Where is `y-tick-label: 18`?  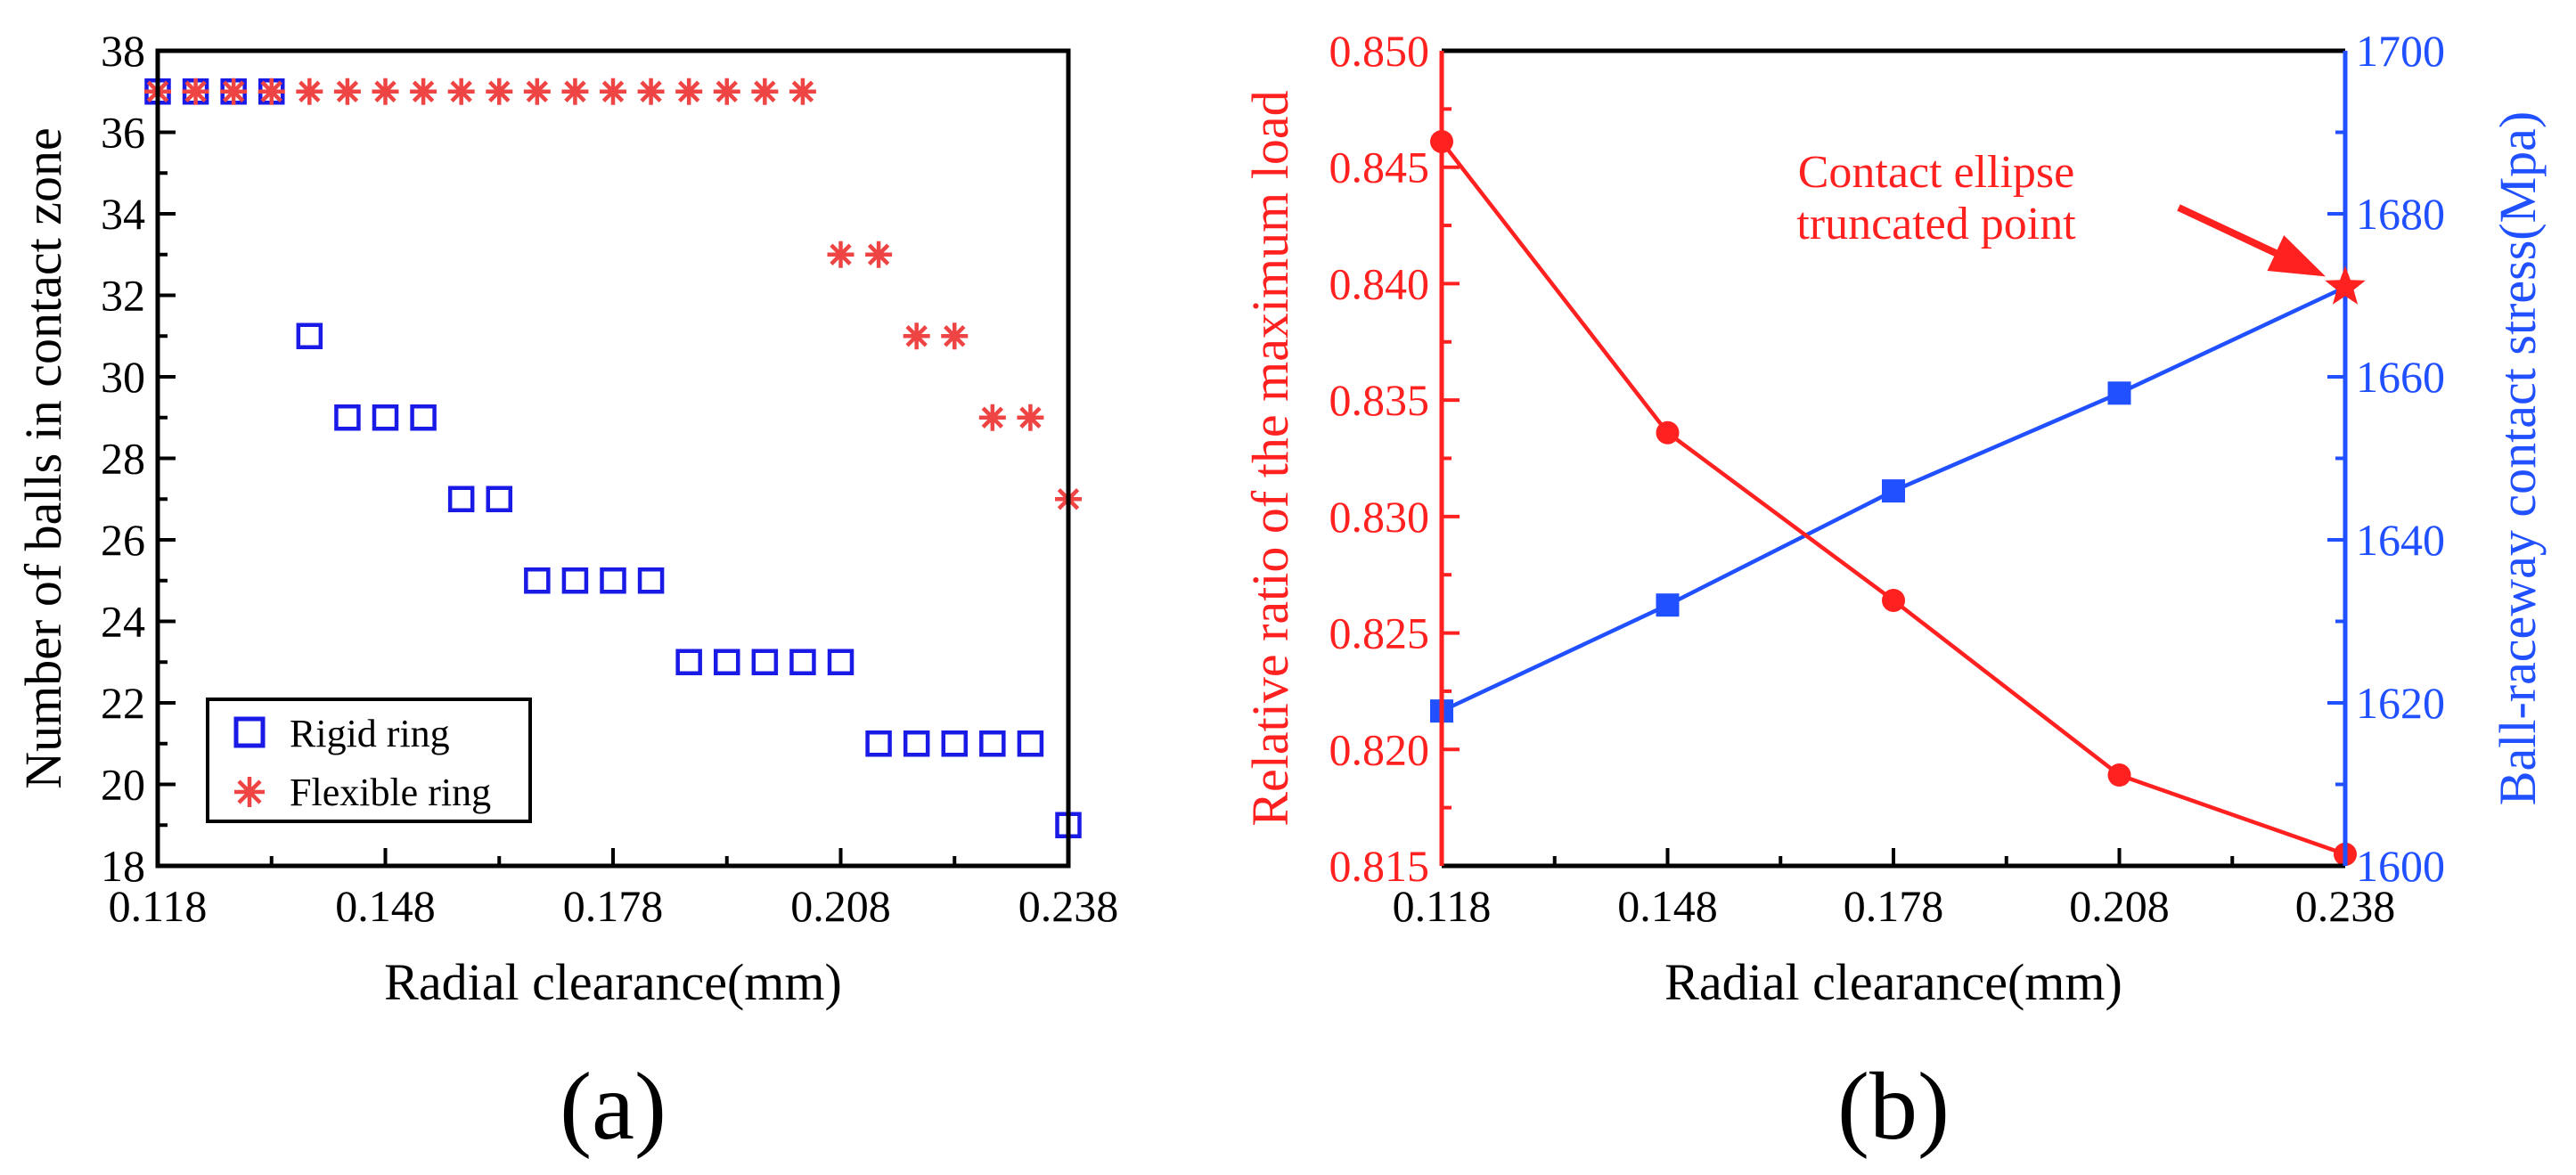
y-tick-label: 18 is located at coordinates (123, 866).